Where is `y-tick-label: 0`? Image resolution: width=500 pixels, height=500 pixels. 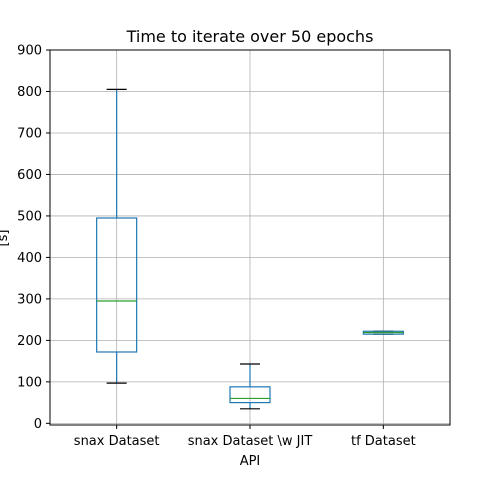 y-tick-label: 0 is located at coordinates (38, 424).